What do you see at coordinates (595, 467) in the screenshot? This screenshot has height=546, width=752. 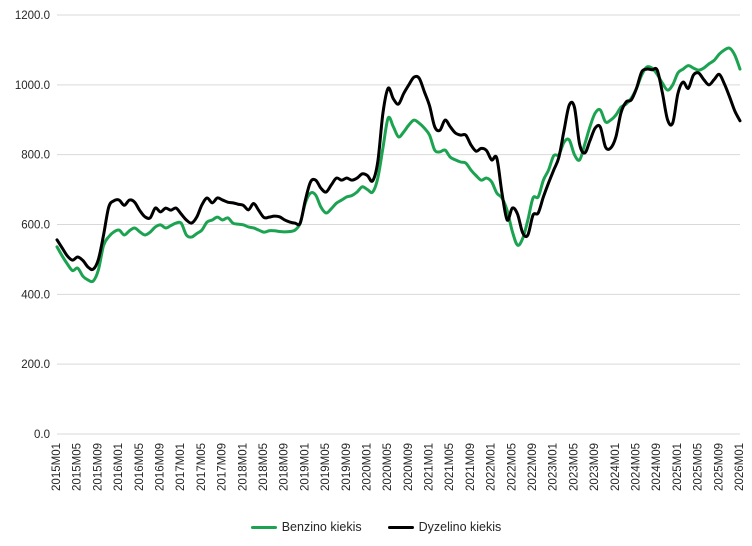 I see `x-tick-label: 2023M09` at bounding box center [595, 467].